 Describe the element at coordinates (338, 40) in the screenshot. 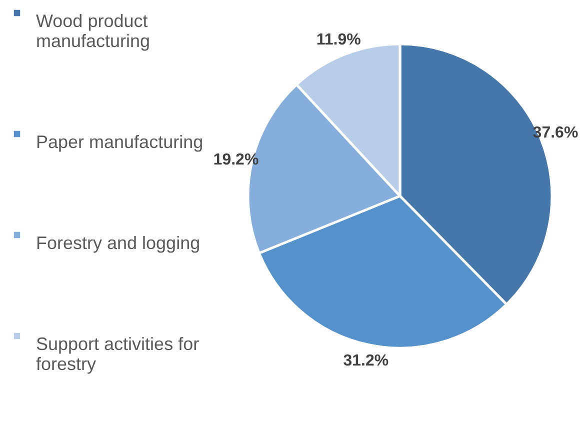

I see `data-label: 11.9%` at that location.